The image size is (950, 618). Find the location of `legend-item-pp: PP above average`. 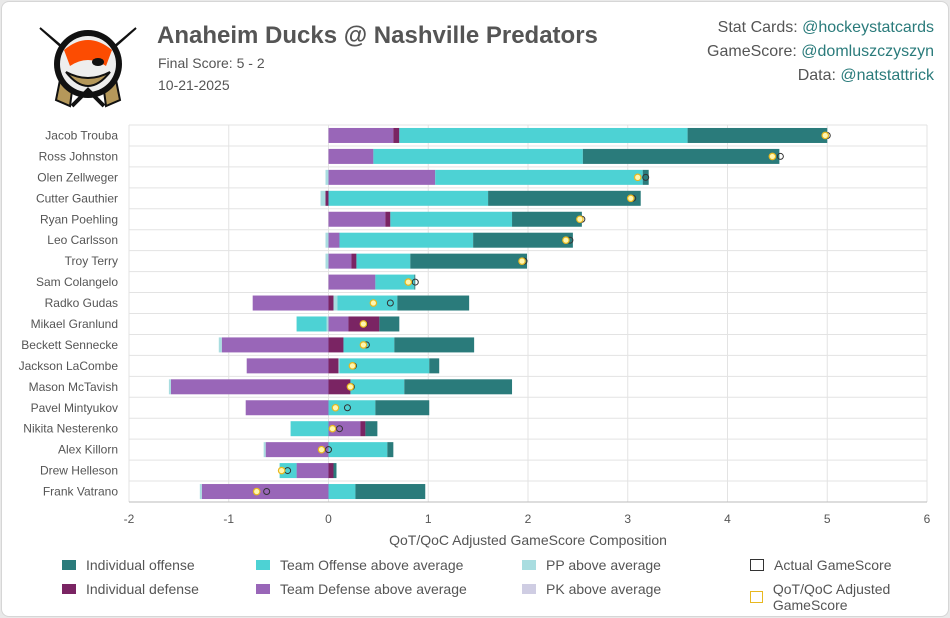

legend-item-pp: PP above average is located at coordinates (591, 565).